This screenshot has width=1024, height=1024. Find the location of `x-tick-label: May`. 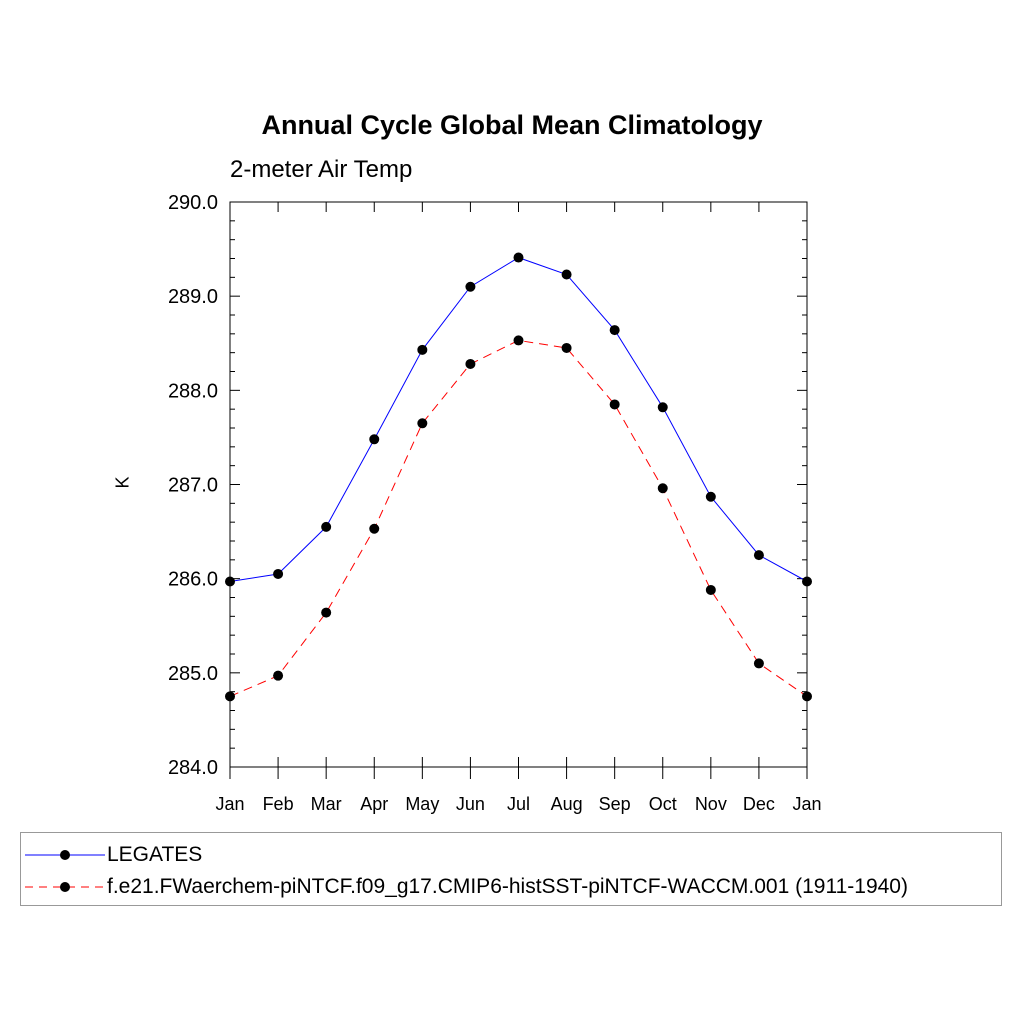

x-tick-label: May is located at coordinates (422, 804).